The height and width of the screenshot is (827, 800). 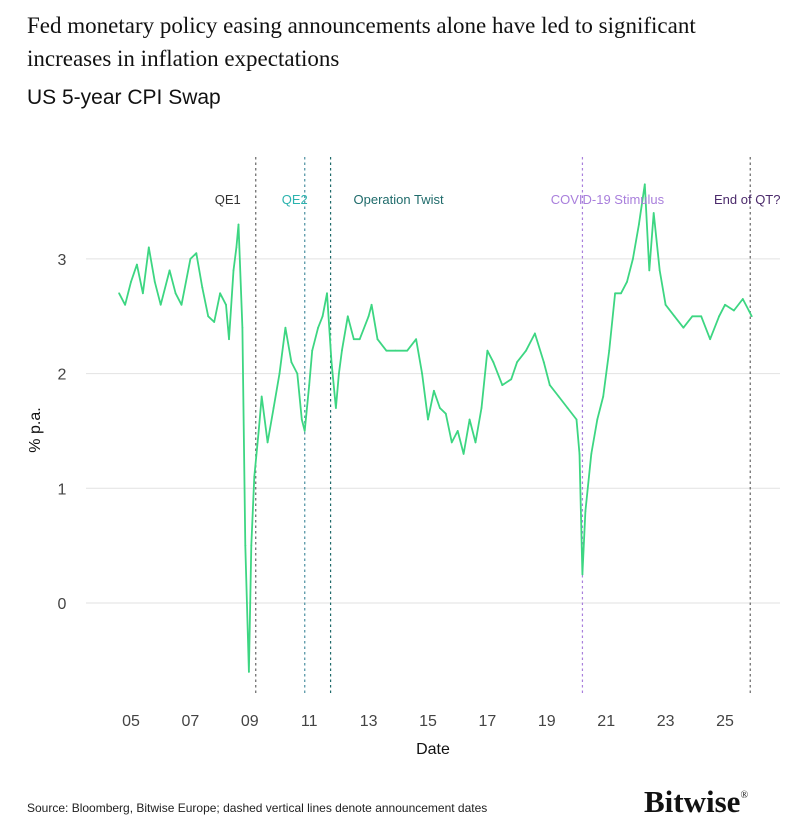 What do you see at coordinates (747, 199) in the screenshot?
I see `annotation-label: End of QT?` at bounding box center [747, 199].